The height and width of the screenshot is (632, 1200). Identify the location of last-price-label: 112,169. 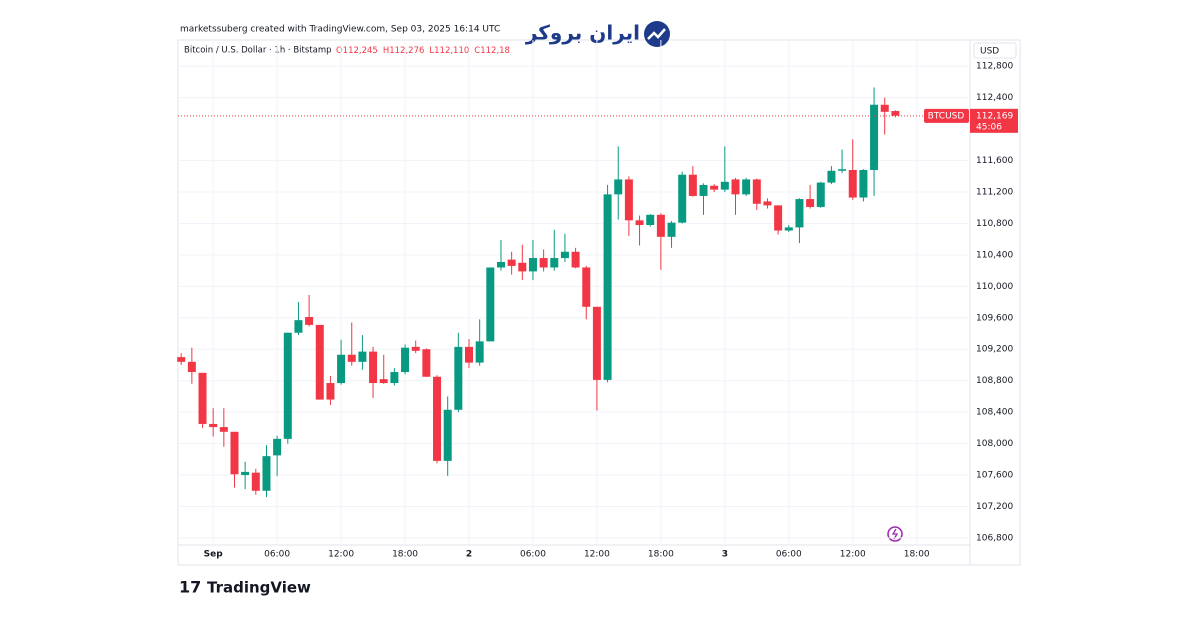
(994, 116).